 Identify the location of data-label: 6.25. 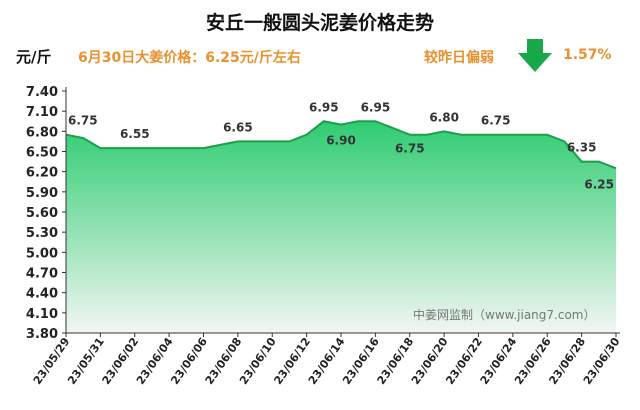
(599, 184).